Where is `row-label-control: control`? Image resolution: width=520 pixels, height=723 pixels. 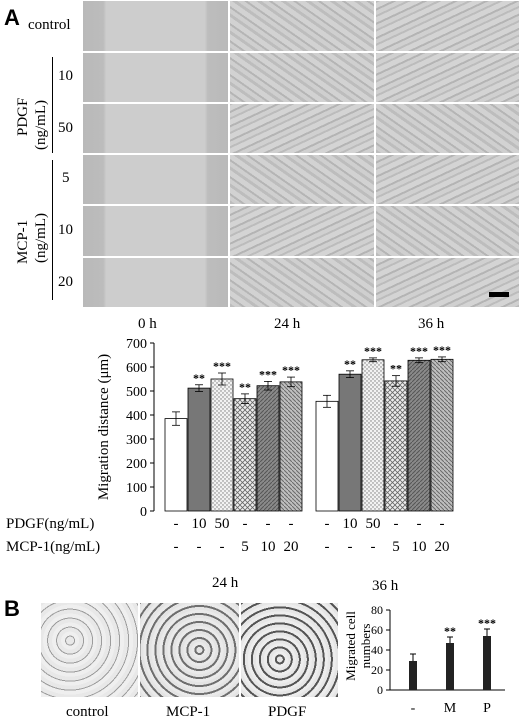 row-label-control: control is located at coordinates (49, 25).